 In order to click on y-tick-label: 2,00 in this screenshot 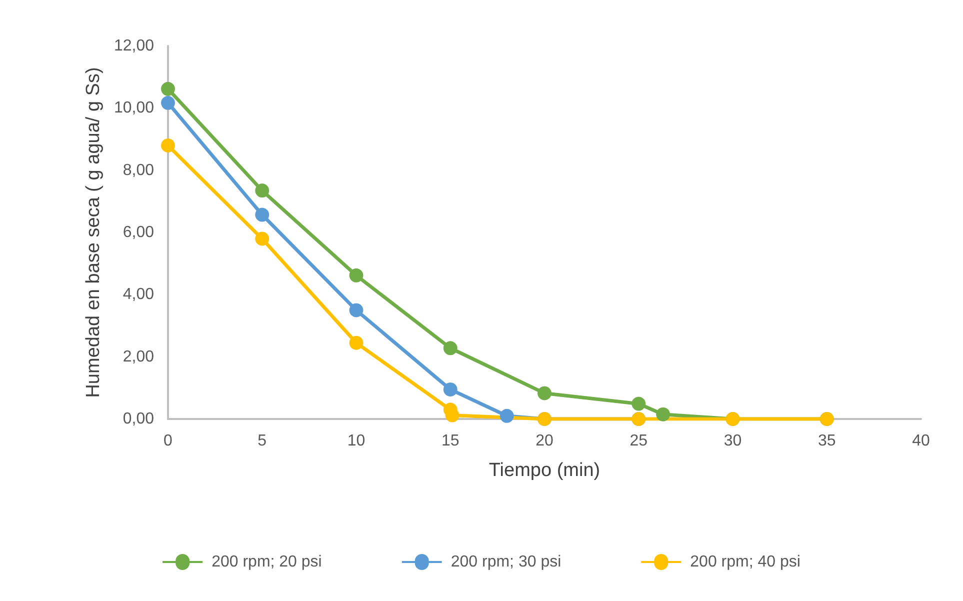, I will do `click(138, 357)`.